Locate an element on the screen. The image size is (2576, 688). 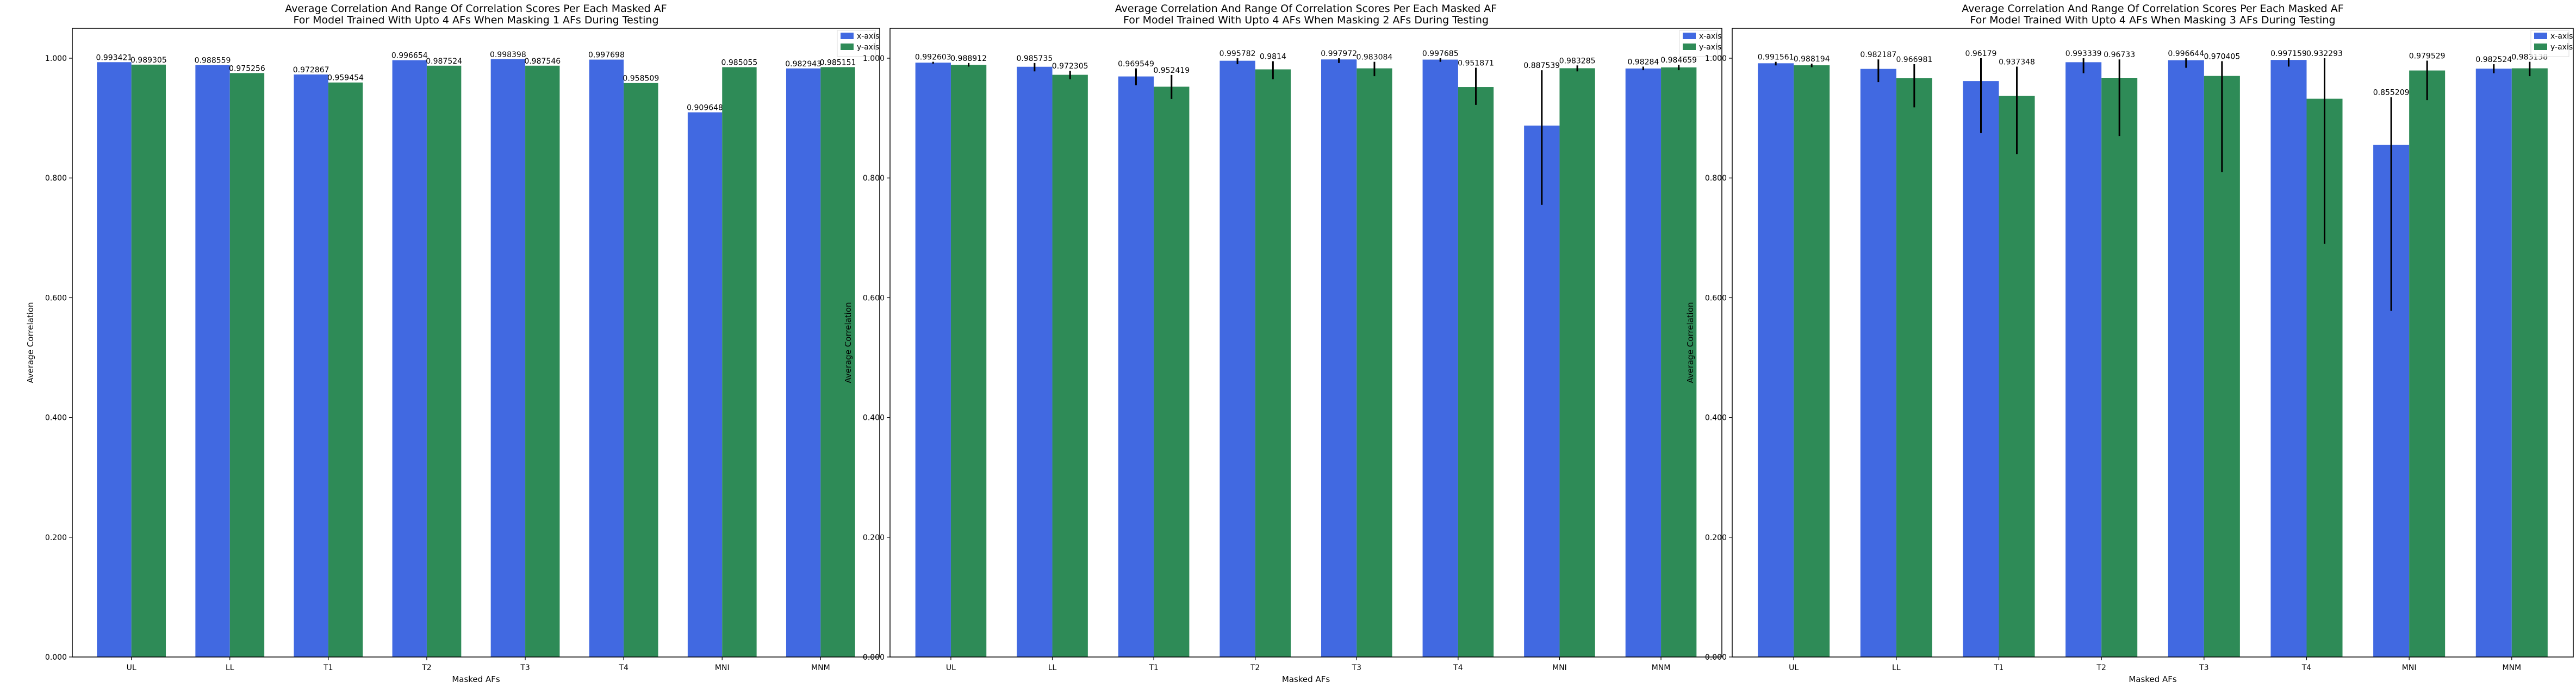
bar-y-axis-T1 is located at coordinates (1172, 372).